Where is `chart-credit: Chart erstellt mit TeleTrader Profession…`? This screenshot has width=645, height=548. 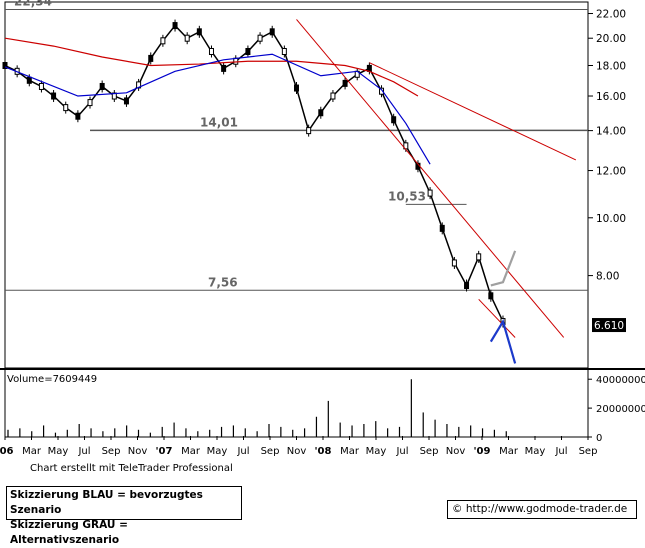 chart-credit: Chart erstellt mit TeleTrader Profession… is located at coordinates (131, 468).